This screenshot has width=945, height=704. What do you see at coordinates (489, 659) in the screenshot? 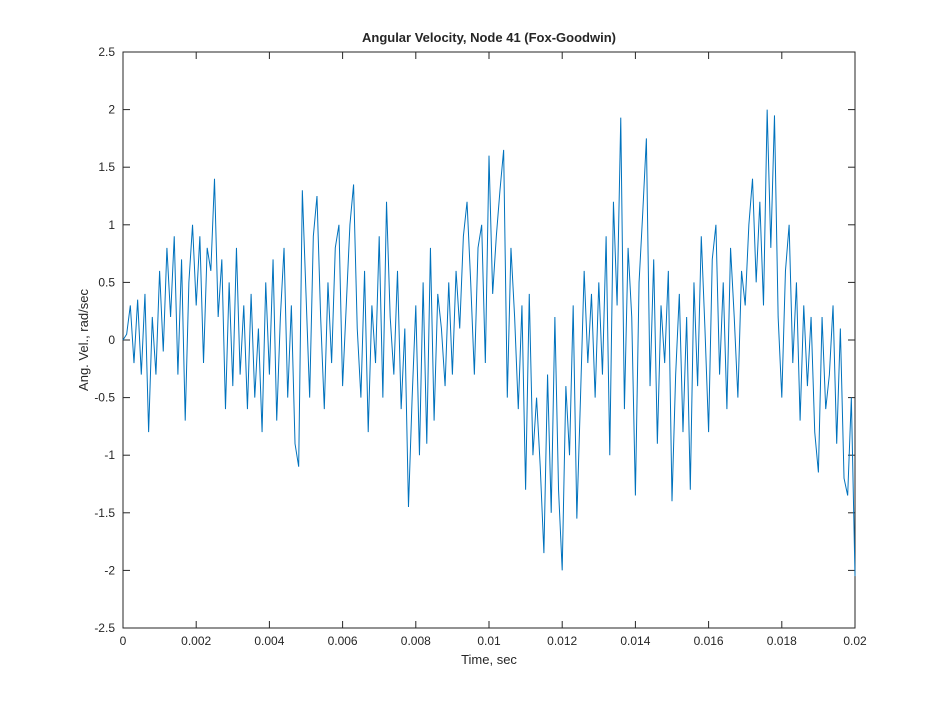
I see `x-axis-label: Time, sec` at bounding box center [489, 659].